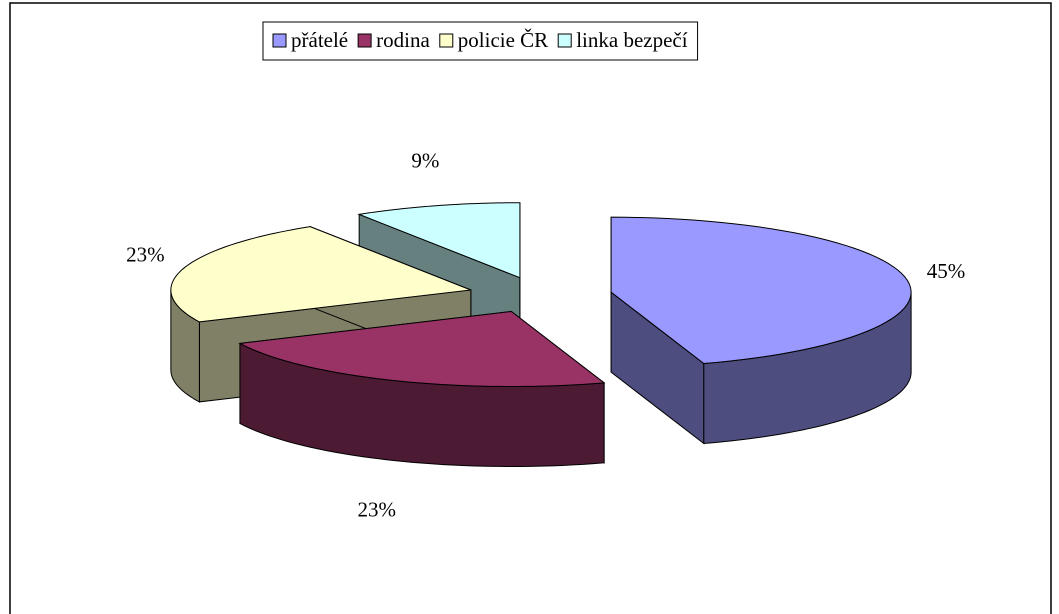 The height and width of the screenshot is (614, 1059). Describe the element at coordinates (503, 40) in the screenshot. I see `legend-label: policie ČR` at that location.